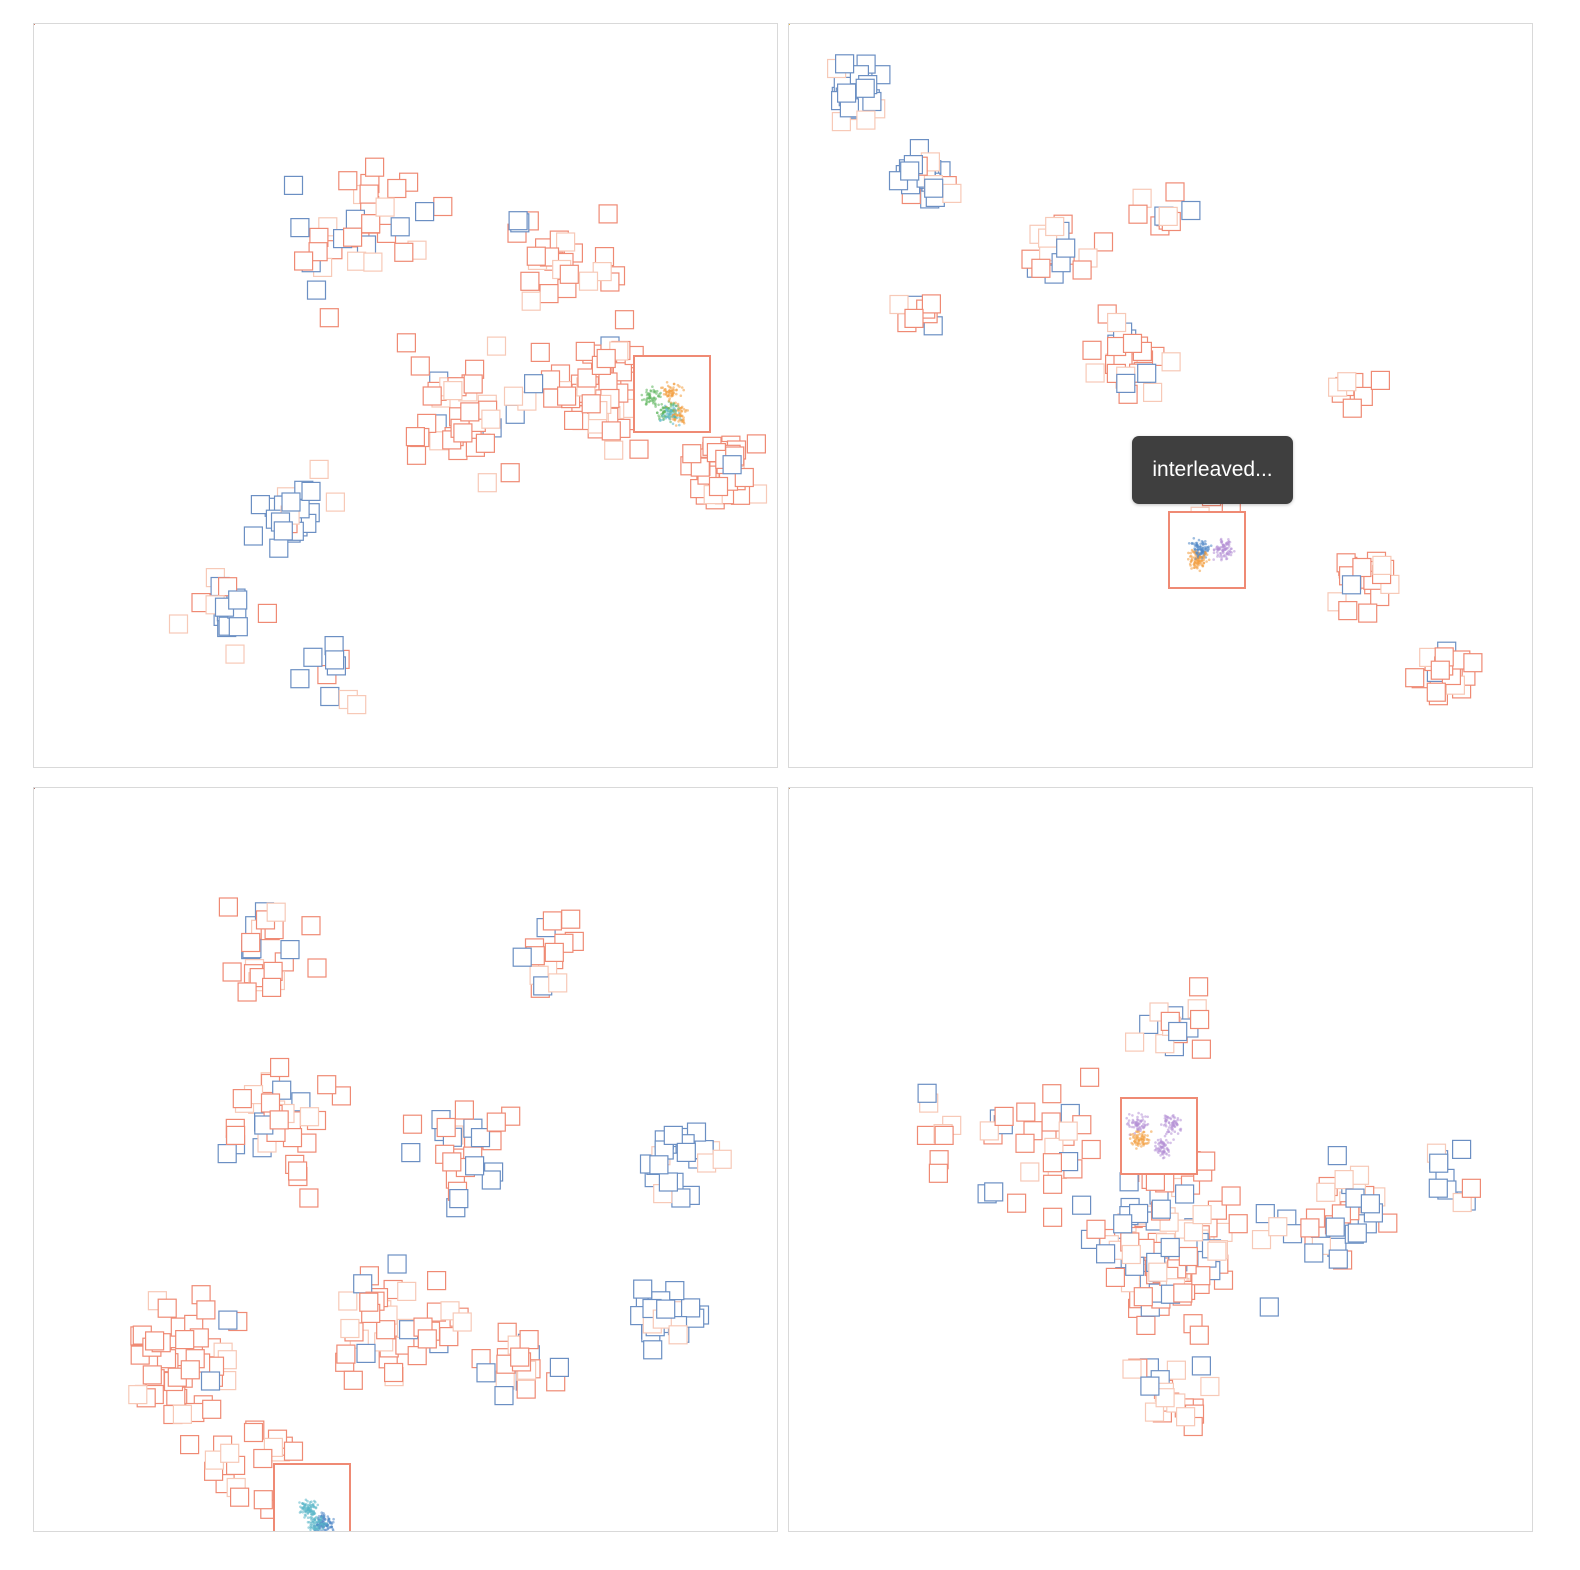 The image size is (1580, 1570). Describe the element at coordinates (672, 394) in the screenshot. I see `selected-thumbnail` at that location.